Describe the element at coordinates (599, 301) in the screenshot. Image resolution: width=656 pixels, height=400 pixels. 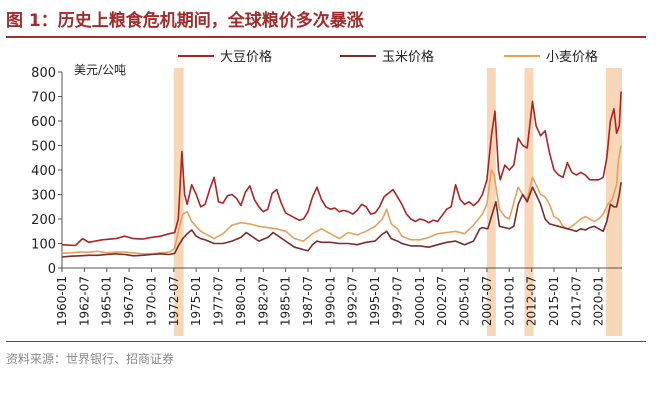
I see `x-tick-label: 2020-01` at that location.